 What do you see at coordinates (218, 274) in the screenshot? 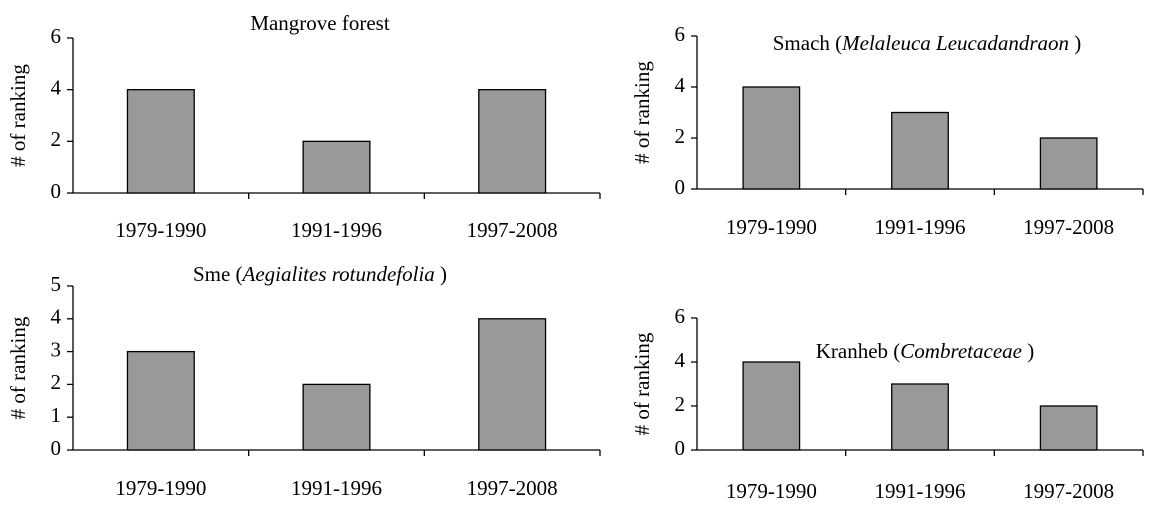
I see `title-part: Sme (` at bounding box center [218, 274].